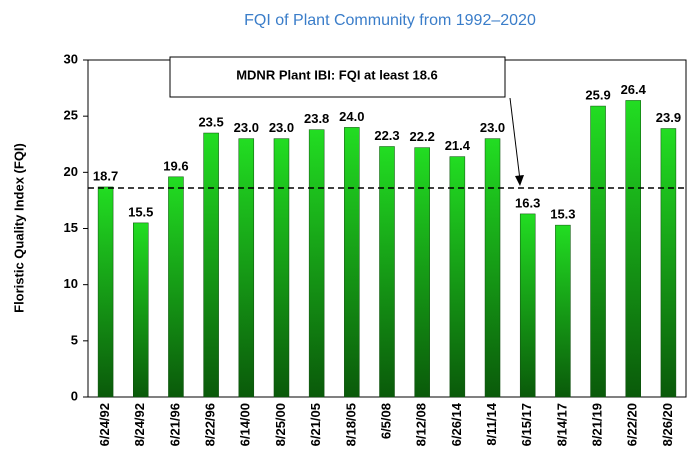  Describe the element at coordinates (597, 94) in the screenshot. I see `value-label: 25.9` at that location.